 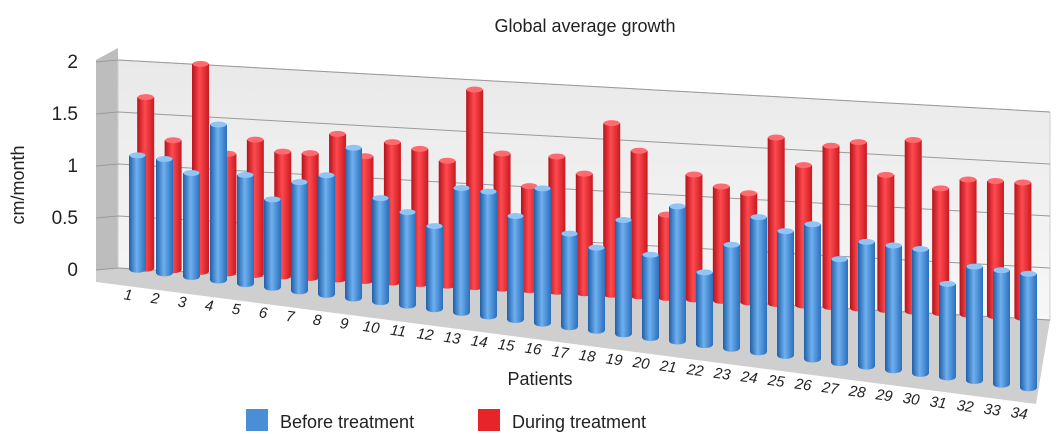 What do you see at coordinates (584, 26) in the screenshot?
I see `chart-title: Global average growth` at bounding box center [584, 26].